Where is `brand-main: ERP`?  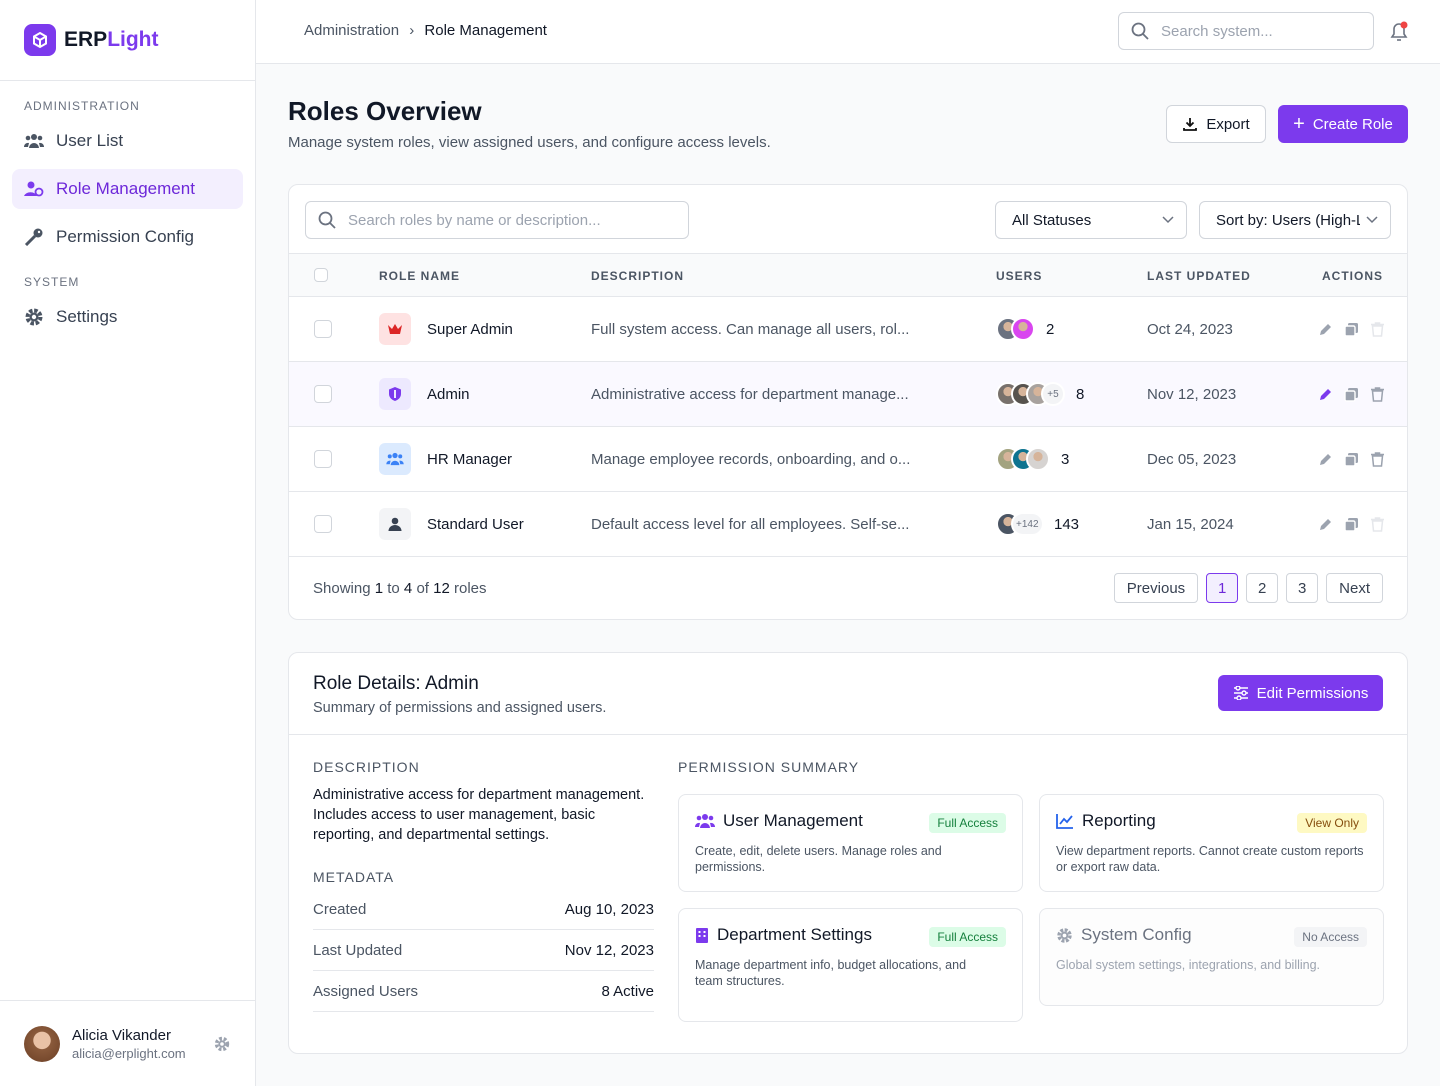
brand-main: ERP is located at coordinates (86, 39).